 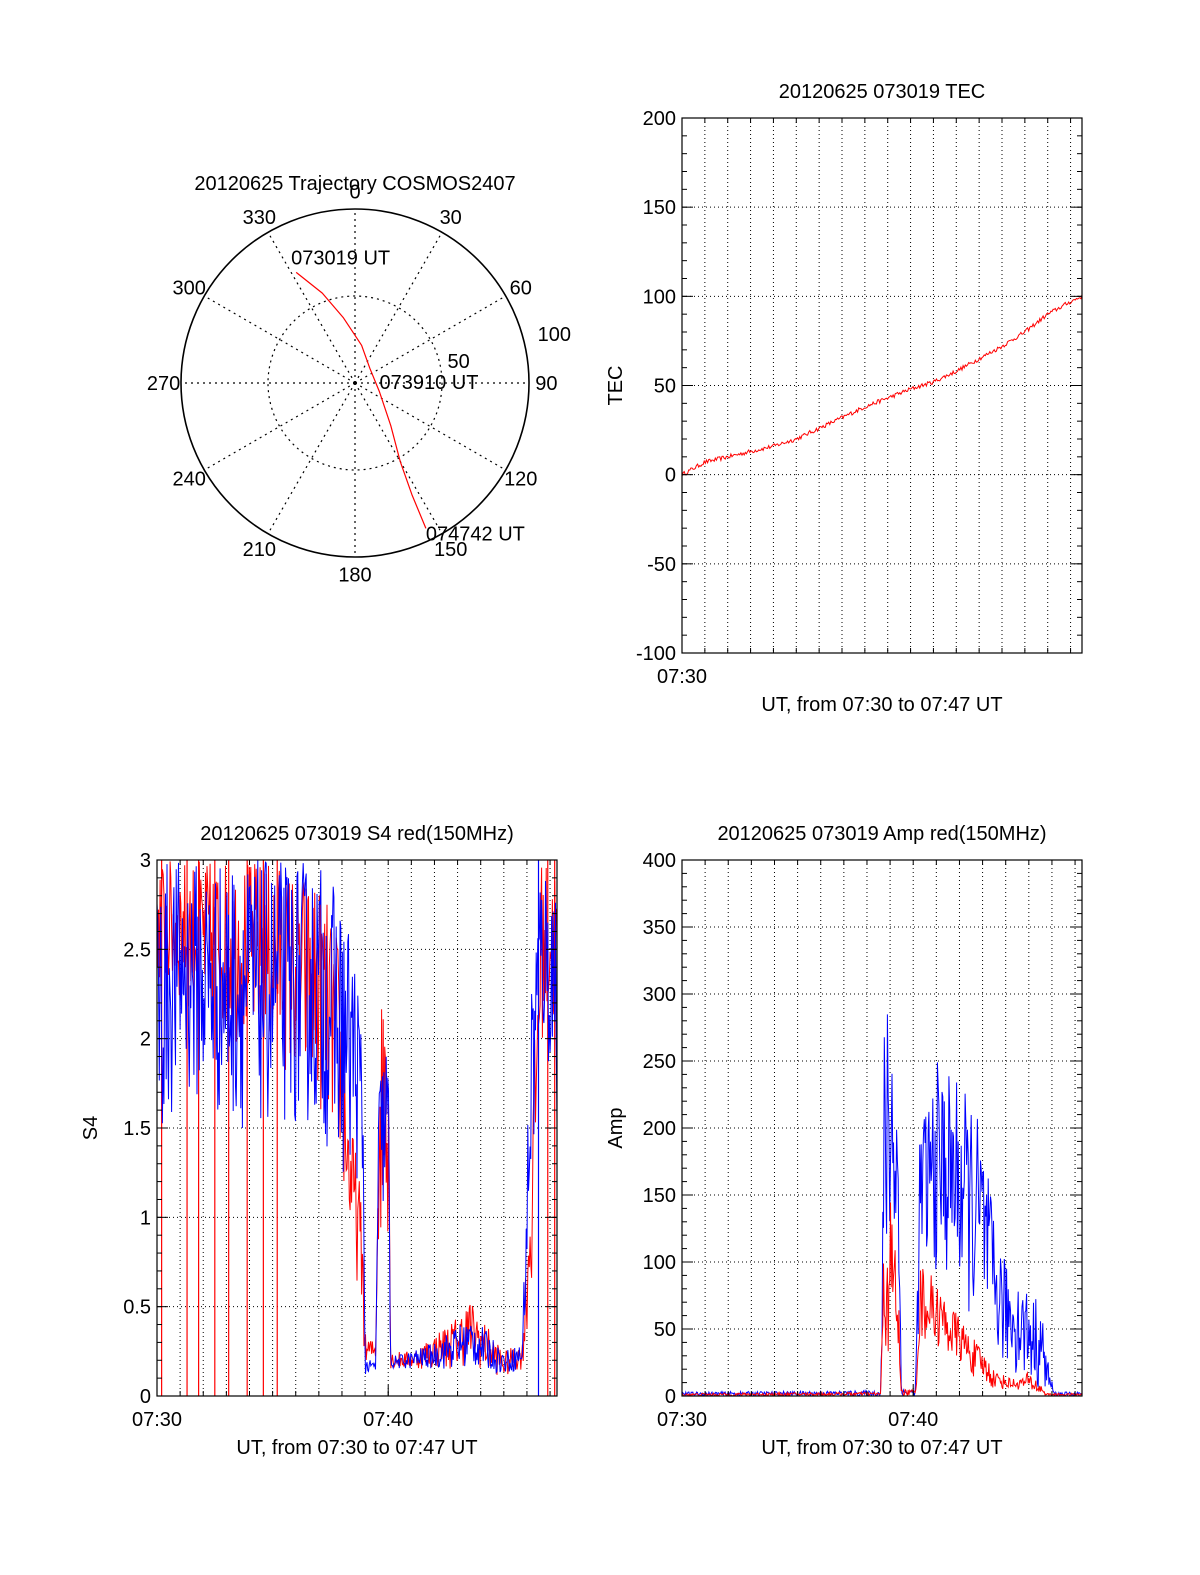 What do you see at coordinates (189, 288) in the screenshot?
I see `polar-angle-label: 300` at bounding box center [189, 288].